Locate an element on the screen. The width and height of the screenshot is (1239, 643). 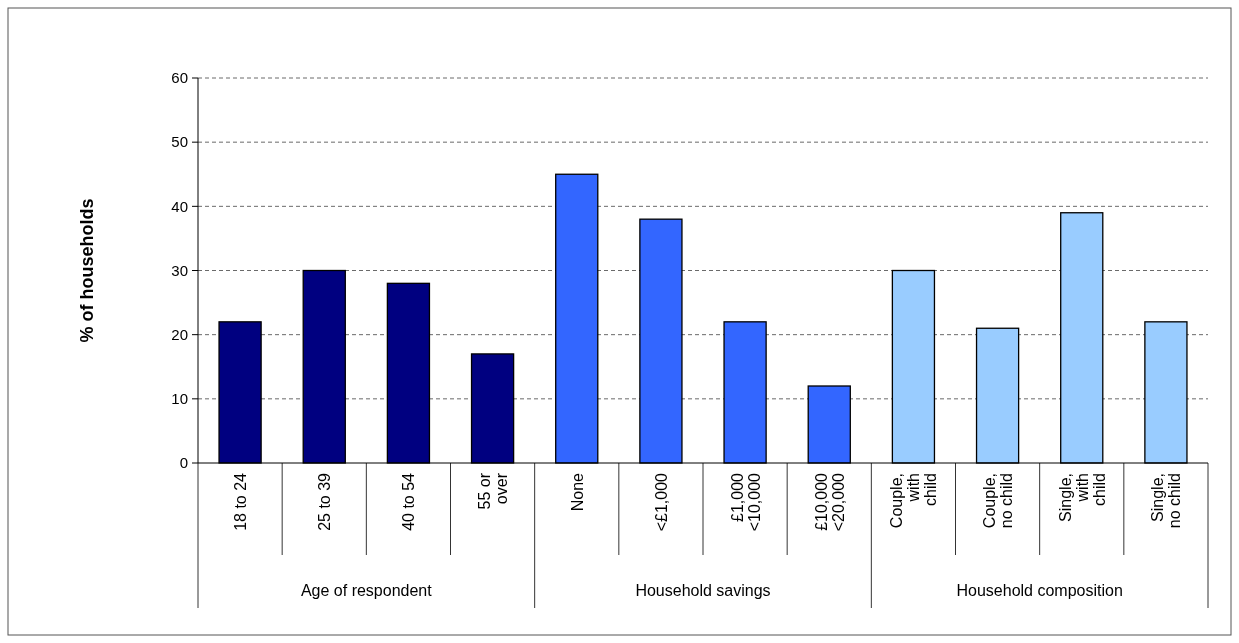
x-tick-label: 55 or over is located at coordinates (493, 491).